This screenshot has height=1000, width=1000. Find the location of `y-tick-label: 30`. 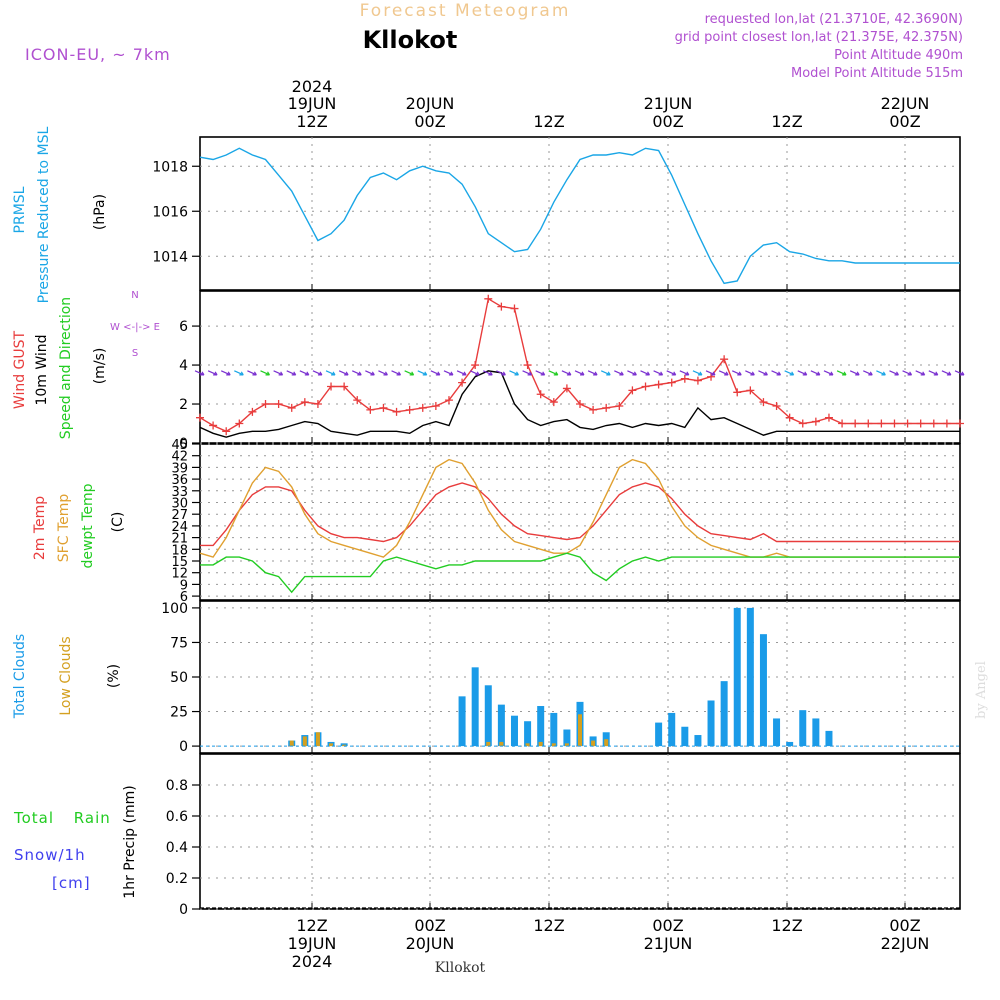

y-tick-label: 30 is located at coordinates (179, 504).